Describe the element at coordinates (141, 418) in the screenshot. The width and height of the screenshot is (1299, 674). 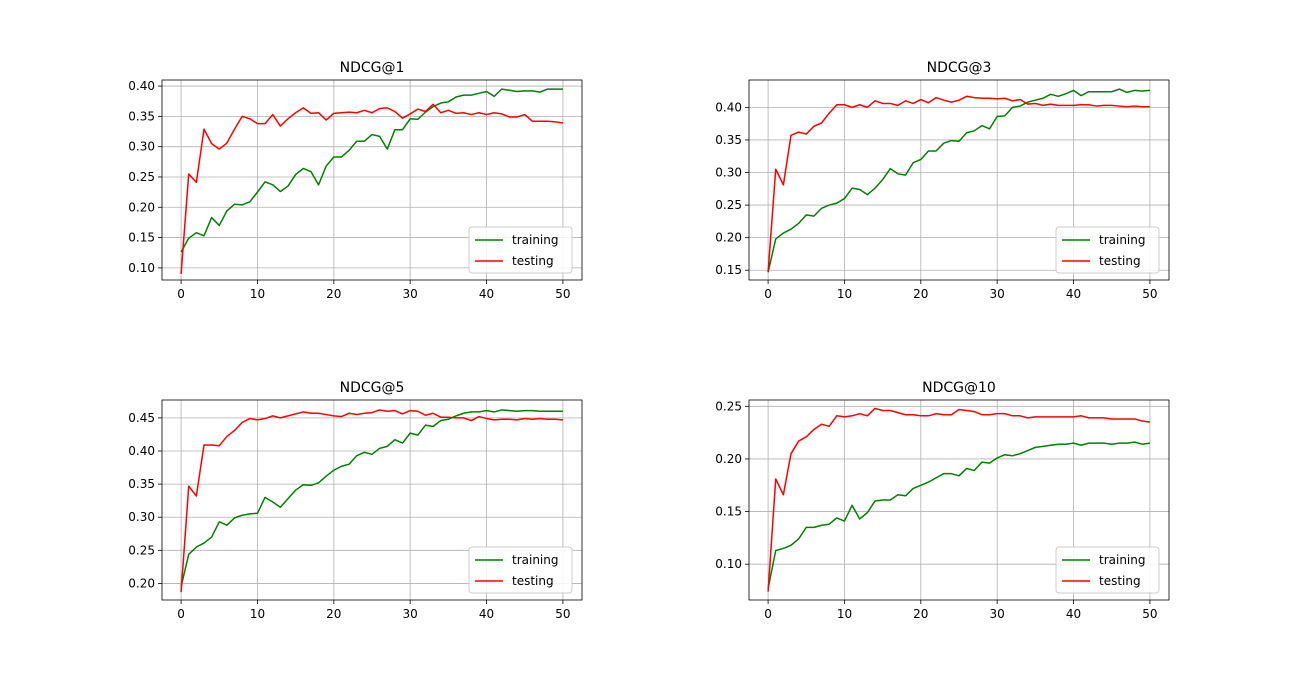
I see `y-tick-label: 0.45` at that location.